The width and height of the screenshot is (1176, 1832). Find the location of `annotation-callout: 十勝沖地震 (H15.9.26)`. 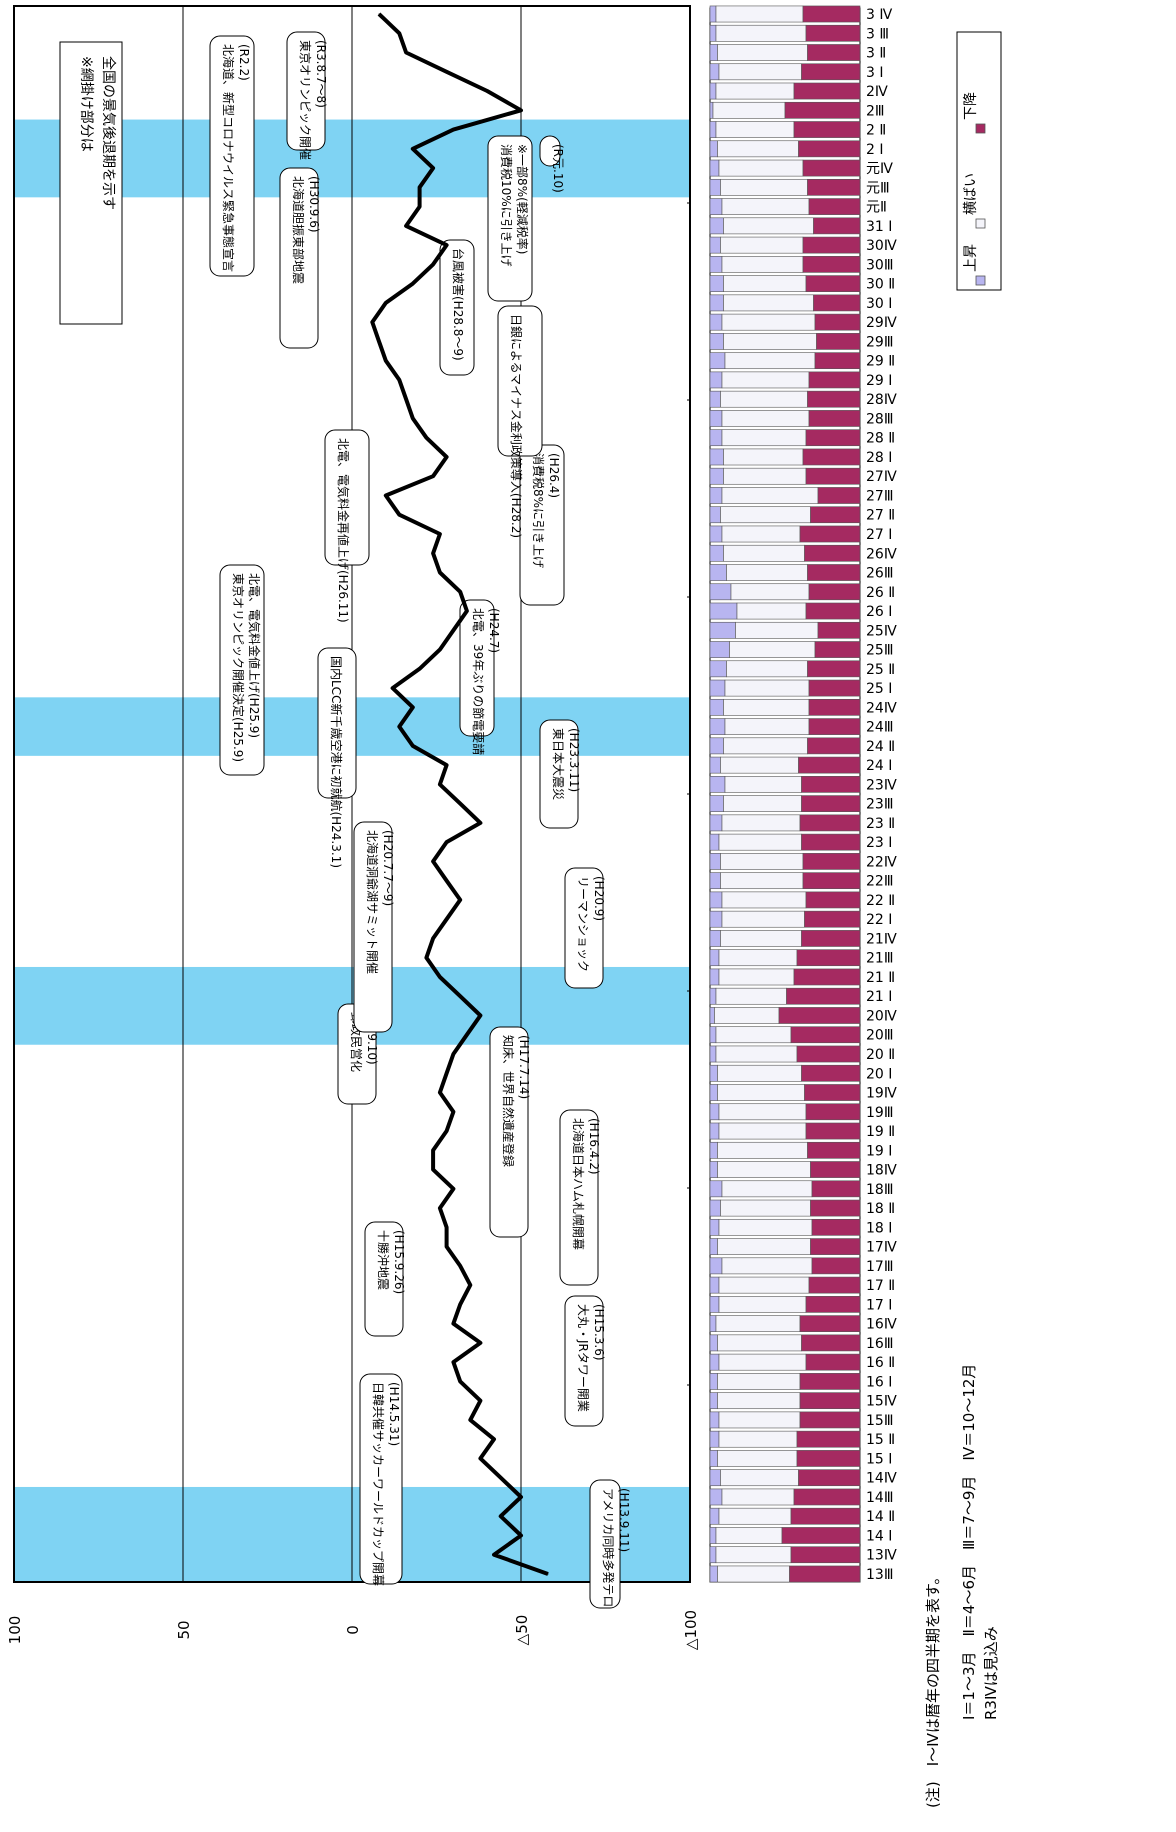

annotation-callout: 十勝沖地震 (H15.9.26) is located at coordinates (385, 1279).